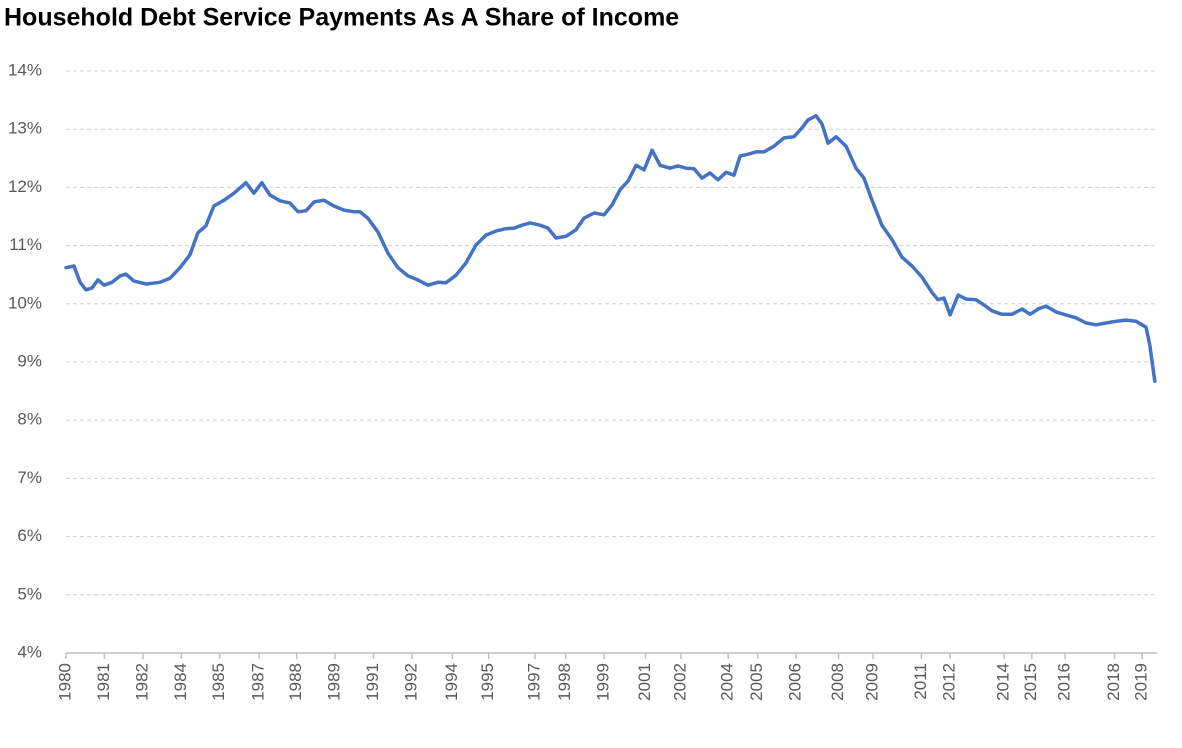 The width and height of the screenshot is (1182, 748). What do you see at coordinates (1113, 682) in the screenshot?
I see `x-tick-label: 2018` at bounding box center [1113, 682].